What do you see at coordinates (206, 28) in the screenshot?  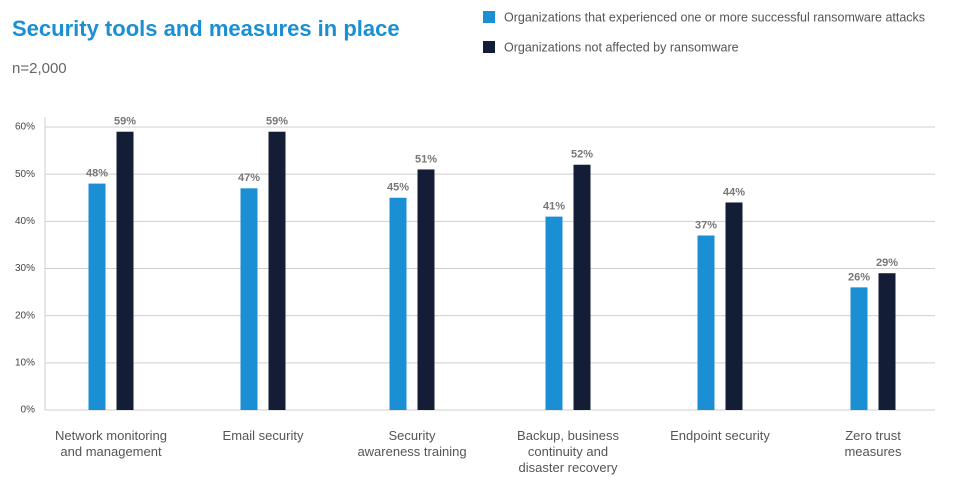 I see `chart-title: Security tools and measures in place` at bounding box center [206, 28].